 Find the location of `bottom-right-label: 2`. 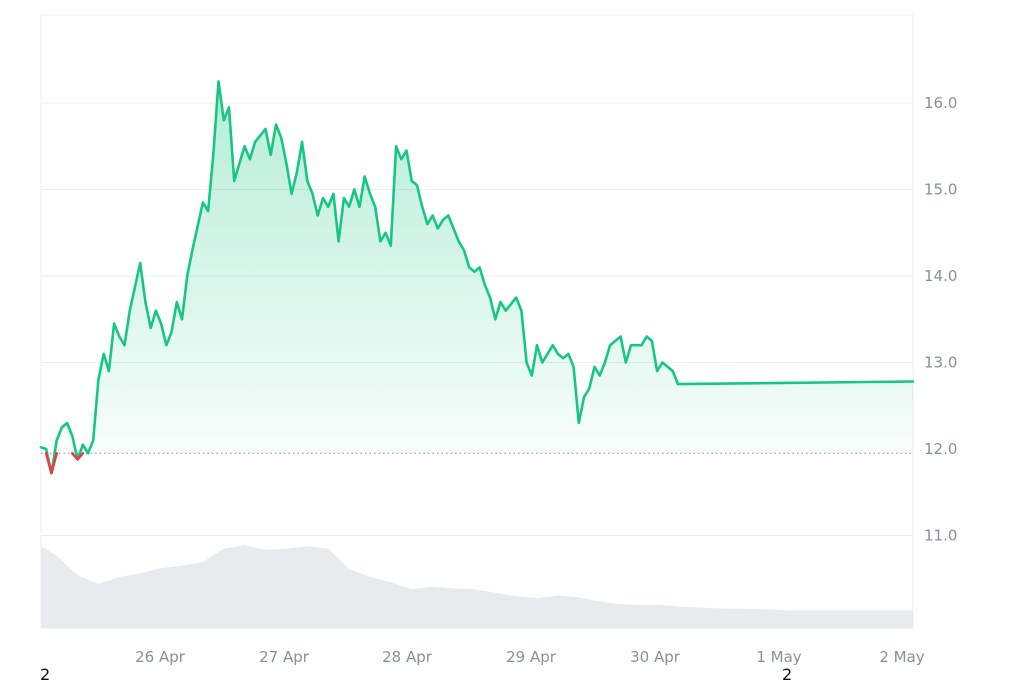

bottom-right-label: 2 is located at coordinates (787, 674).